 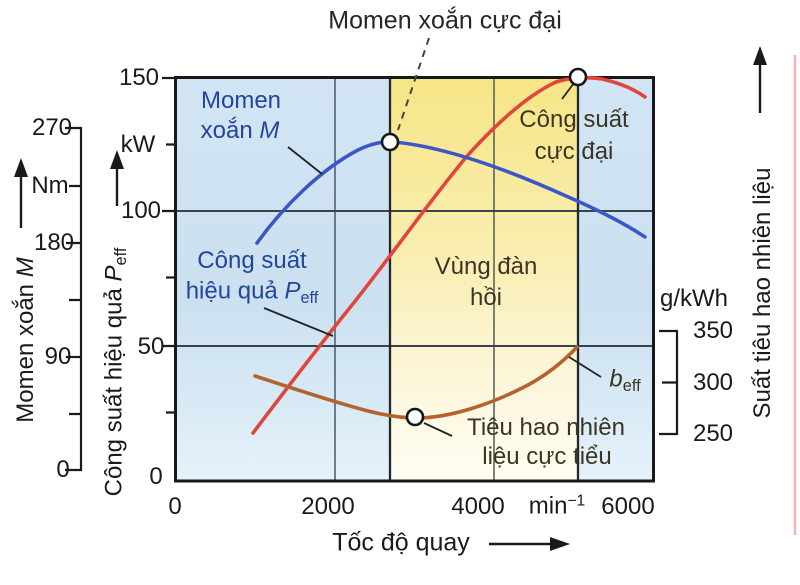 I want to click on torque-axis-unit: Nm, so click(x=50, y=185).